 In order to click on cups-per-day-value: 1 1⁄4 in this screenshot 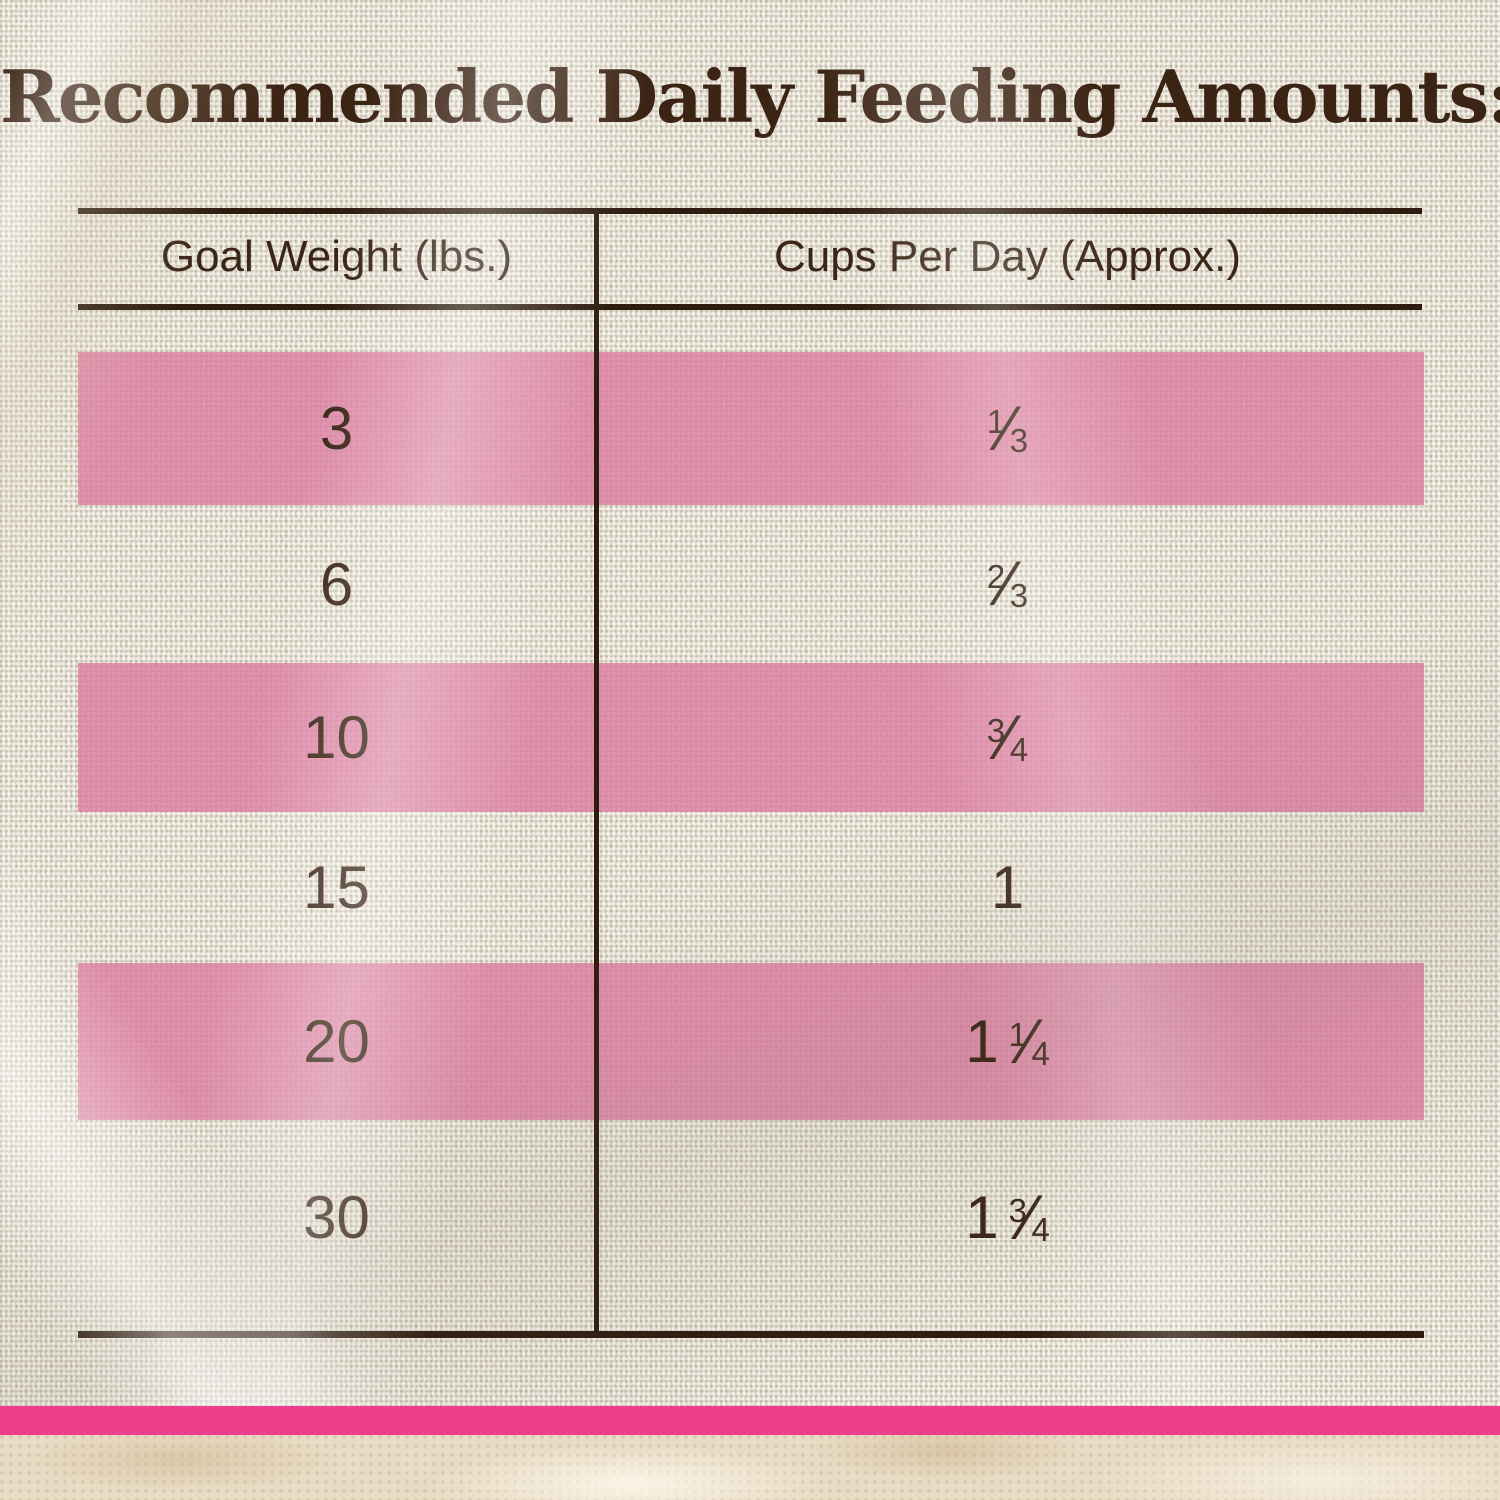, I will do `click(1007, 1041)`.